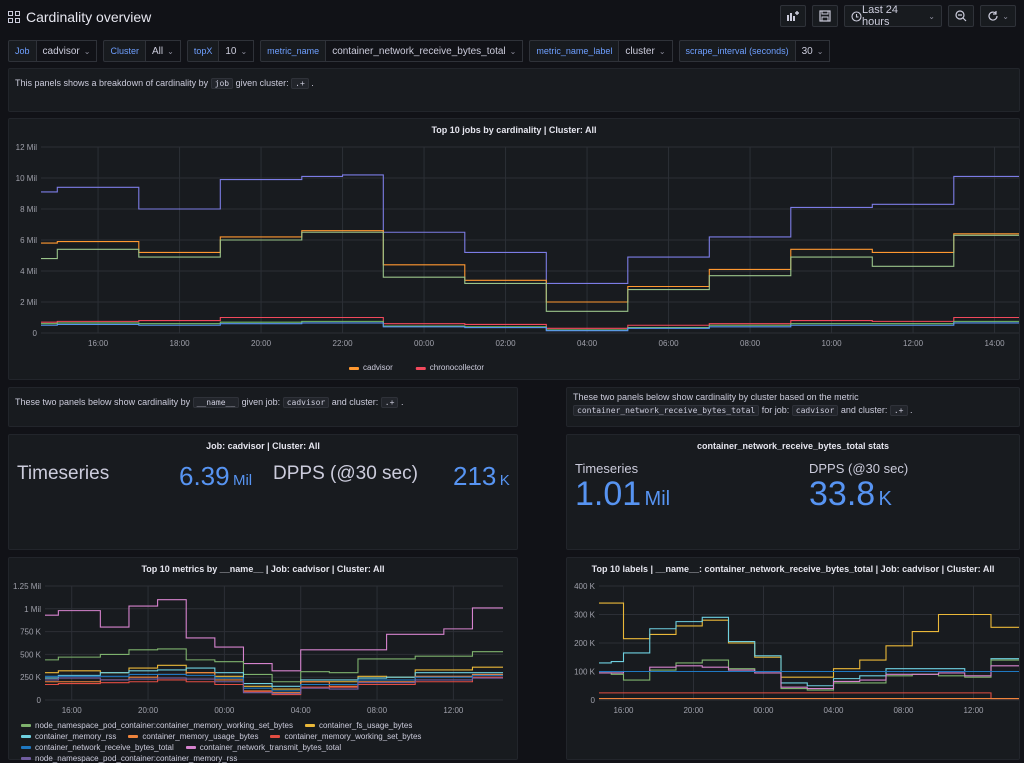  I want to click on legend-label: chronocollector, so click(457, 367).